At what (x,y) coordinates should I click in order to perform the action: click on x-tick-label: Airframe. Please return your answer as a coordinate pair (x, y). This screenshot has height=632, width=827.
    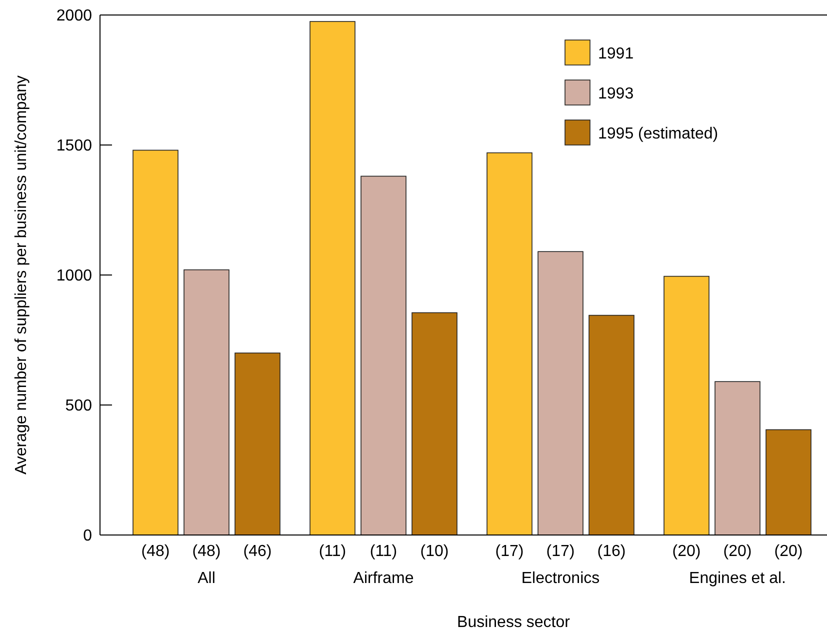
    Looking at the image, I should click on (383, 578).